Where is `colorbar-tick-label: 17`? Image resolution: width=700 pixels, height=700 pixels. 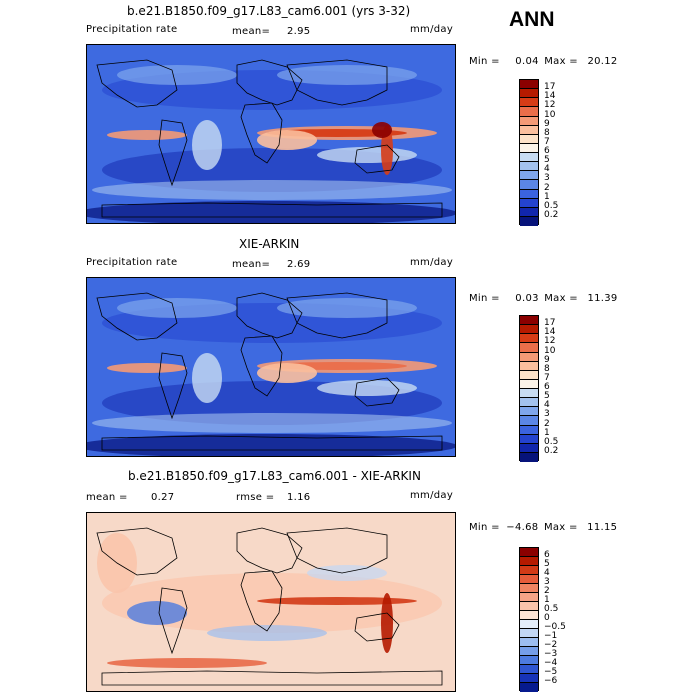
colorbar-tick-label: 17 is located at coordinates (550, 323).